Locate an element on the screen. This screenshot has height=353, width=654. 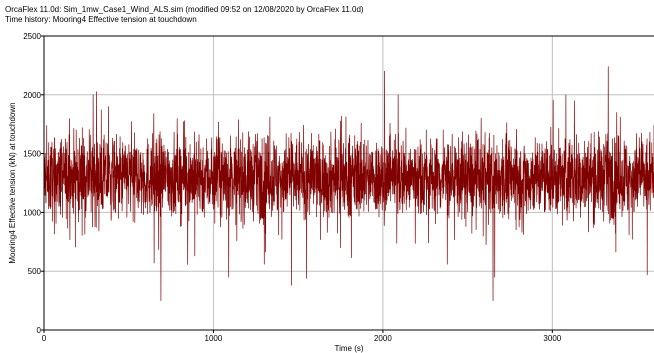
y-tick-label: 0 is located at coordinates (39, 330).